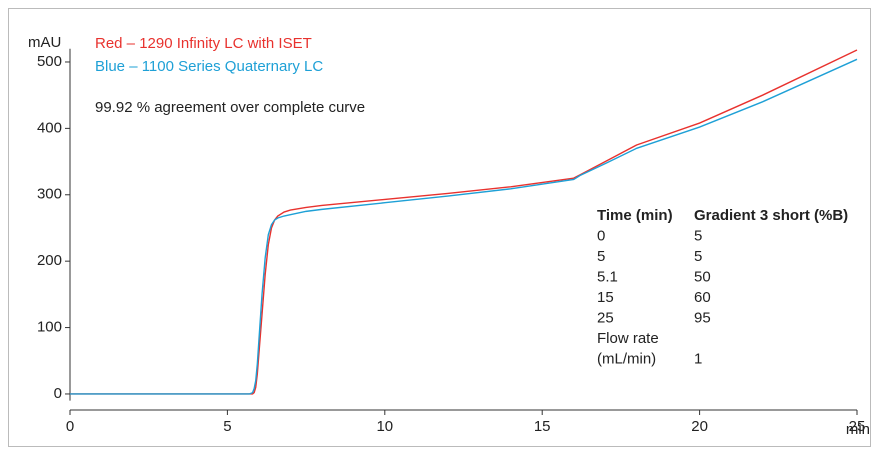 Image resolution: width=878 pixels, height=453 pixels. What do you see at coordinates (384, 426) in the screenshot?
I see `x-tick-label: 10` at bounding box center [384, 426].